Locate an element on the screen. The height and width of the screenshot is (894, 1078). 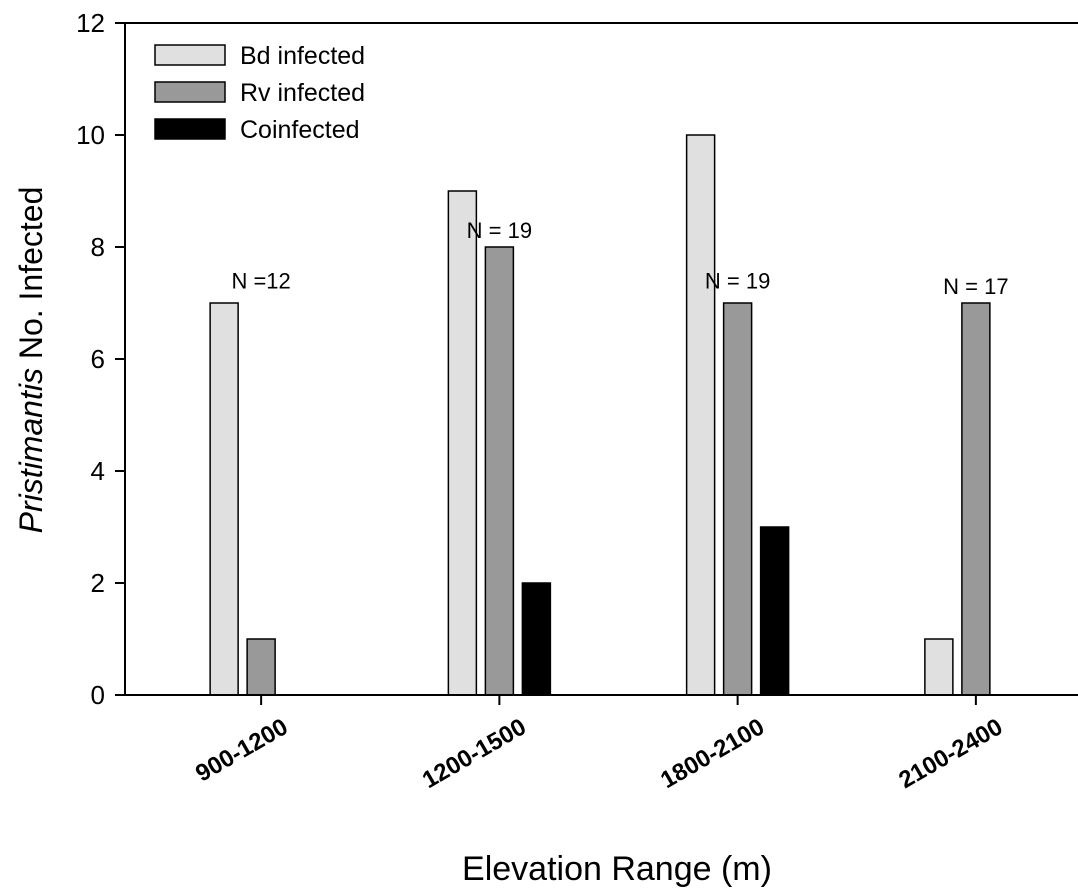
y-axis-title-italic: Pristimantis is located at coordinates (31, 450).